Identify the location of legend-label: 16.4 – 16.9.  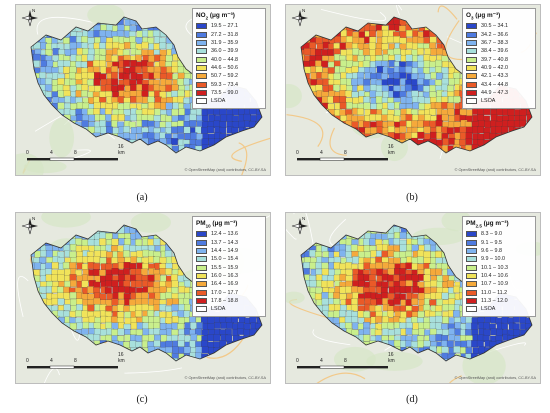
(224, 284).